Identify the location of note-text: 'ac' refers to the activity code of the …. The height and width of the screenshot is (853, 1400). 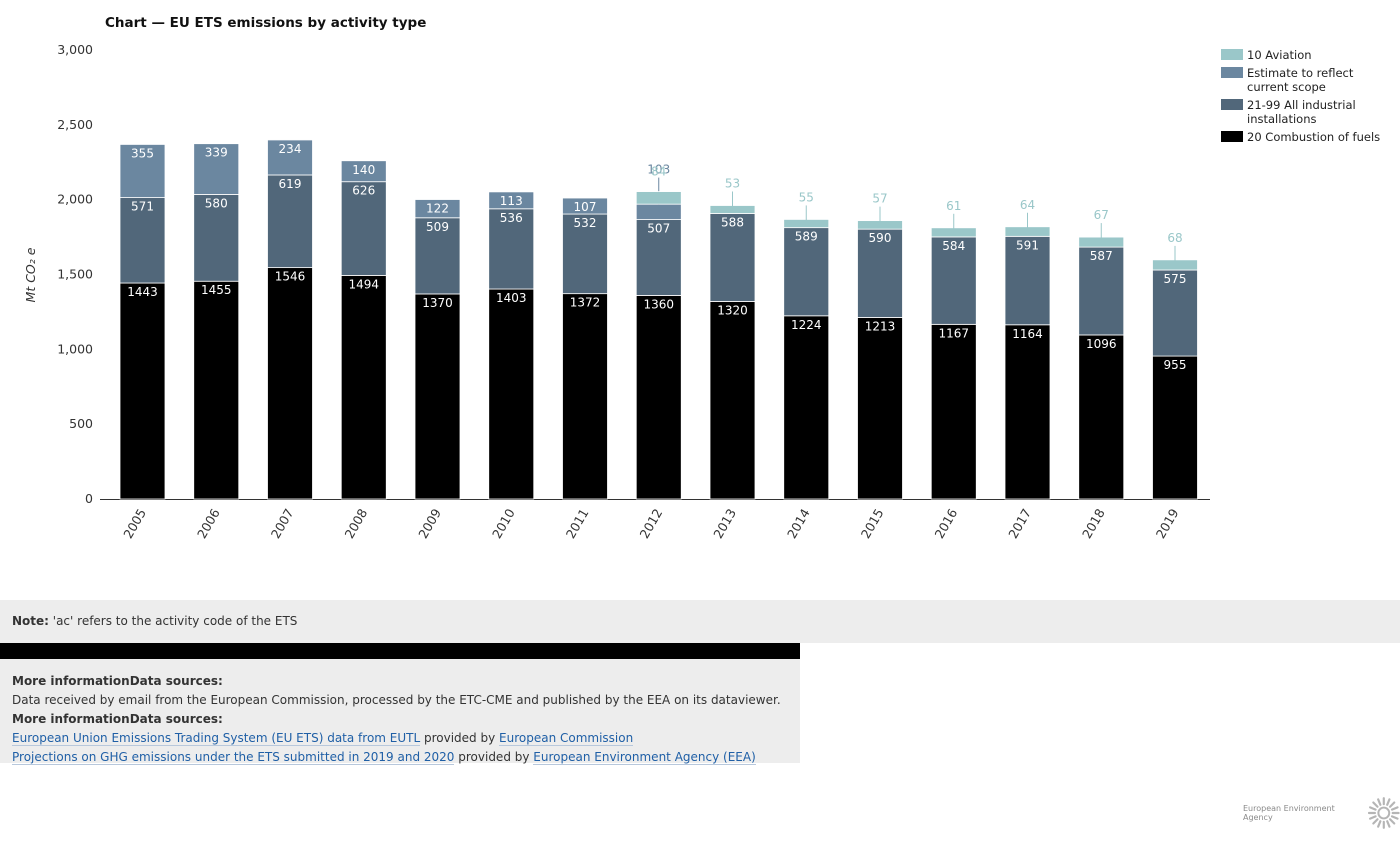
(173, 621).